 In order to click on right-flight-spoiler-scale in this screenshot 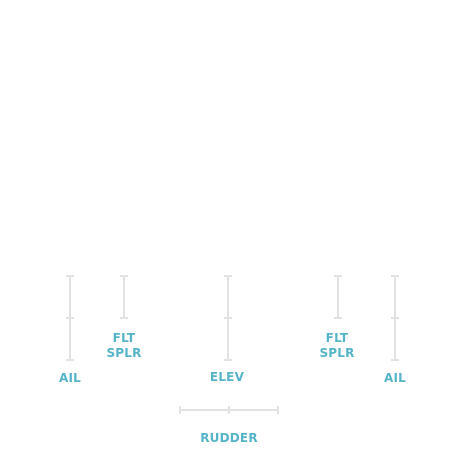, I will do `click(338, 297)`.